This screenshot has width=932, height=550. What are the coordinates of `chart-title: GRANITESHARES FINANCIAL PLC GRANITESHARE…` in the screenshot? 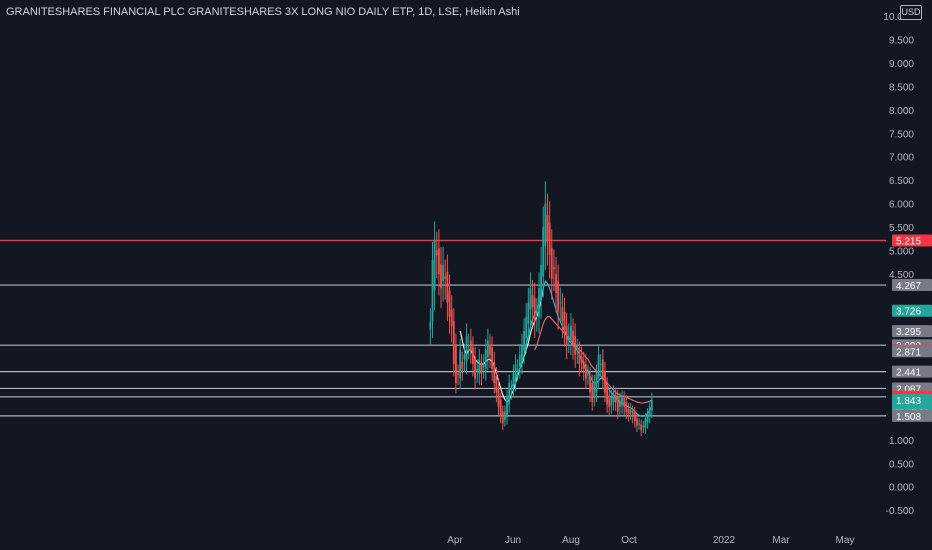 It's located at (263, 12).